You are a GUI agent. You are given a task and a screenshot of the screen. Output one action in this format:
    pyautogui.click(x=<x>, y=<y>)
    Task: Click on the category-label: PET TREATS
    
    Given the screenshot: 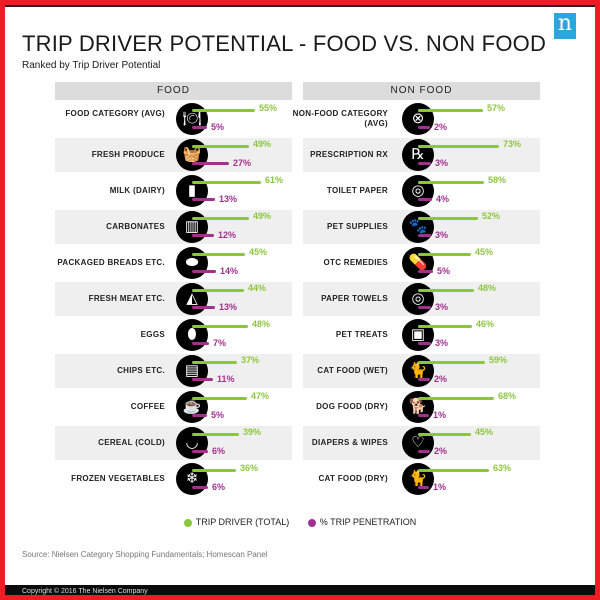 What is the action you would take?
    pyautogui.click(x=361, y=334)
    